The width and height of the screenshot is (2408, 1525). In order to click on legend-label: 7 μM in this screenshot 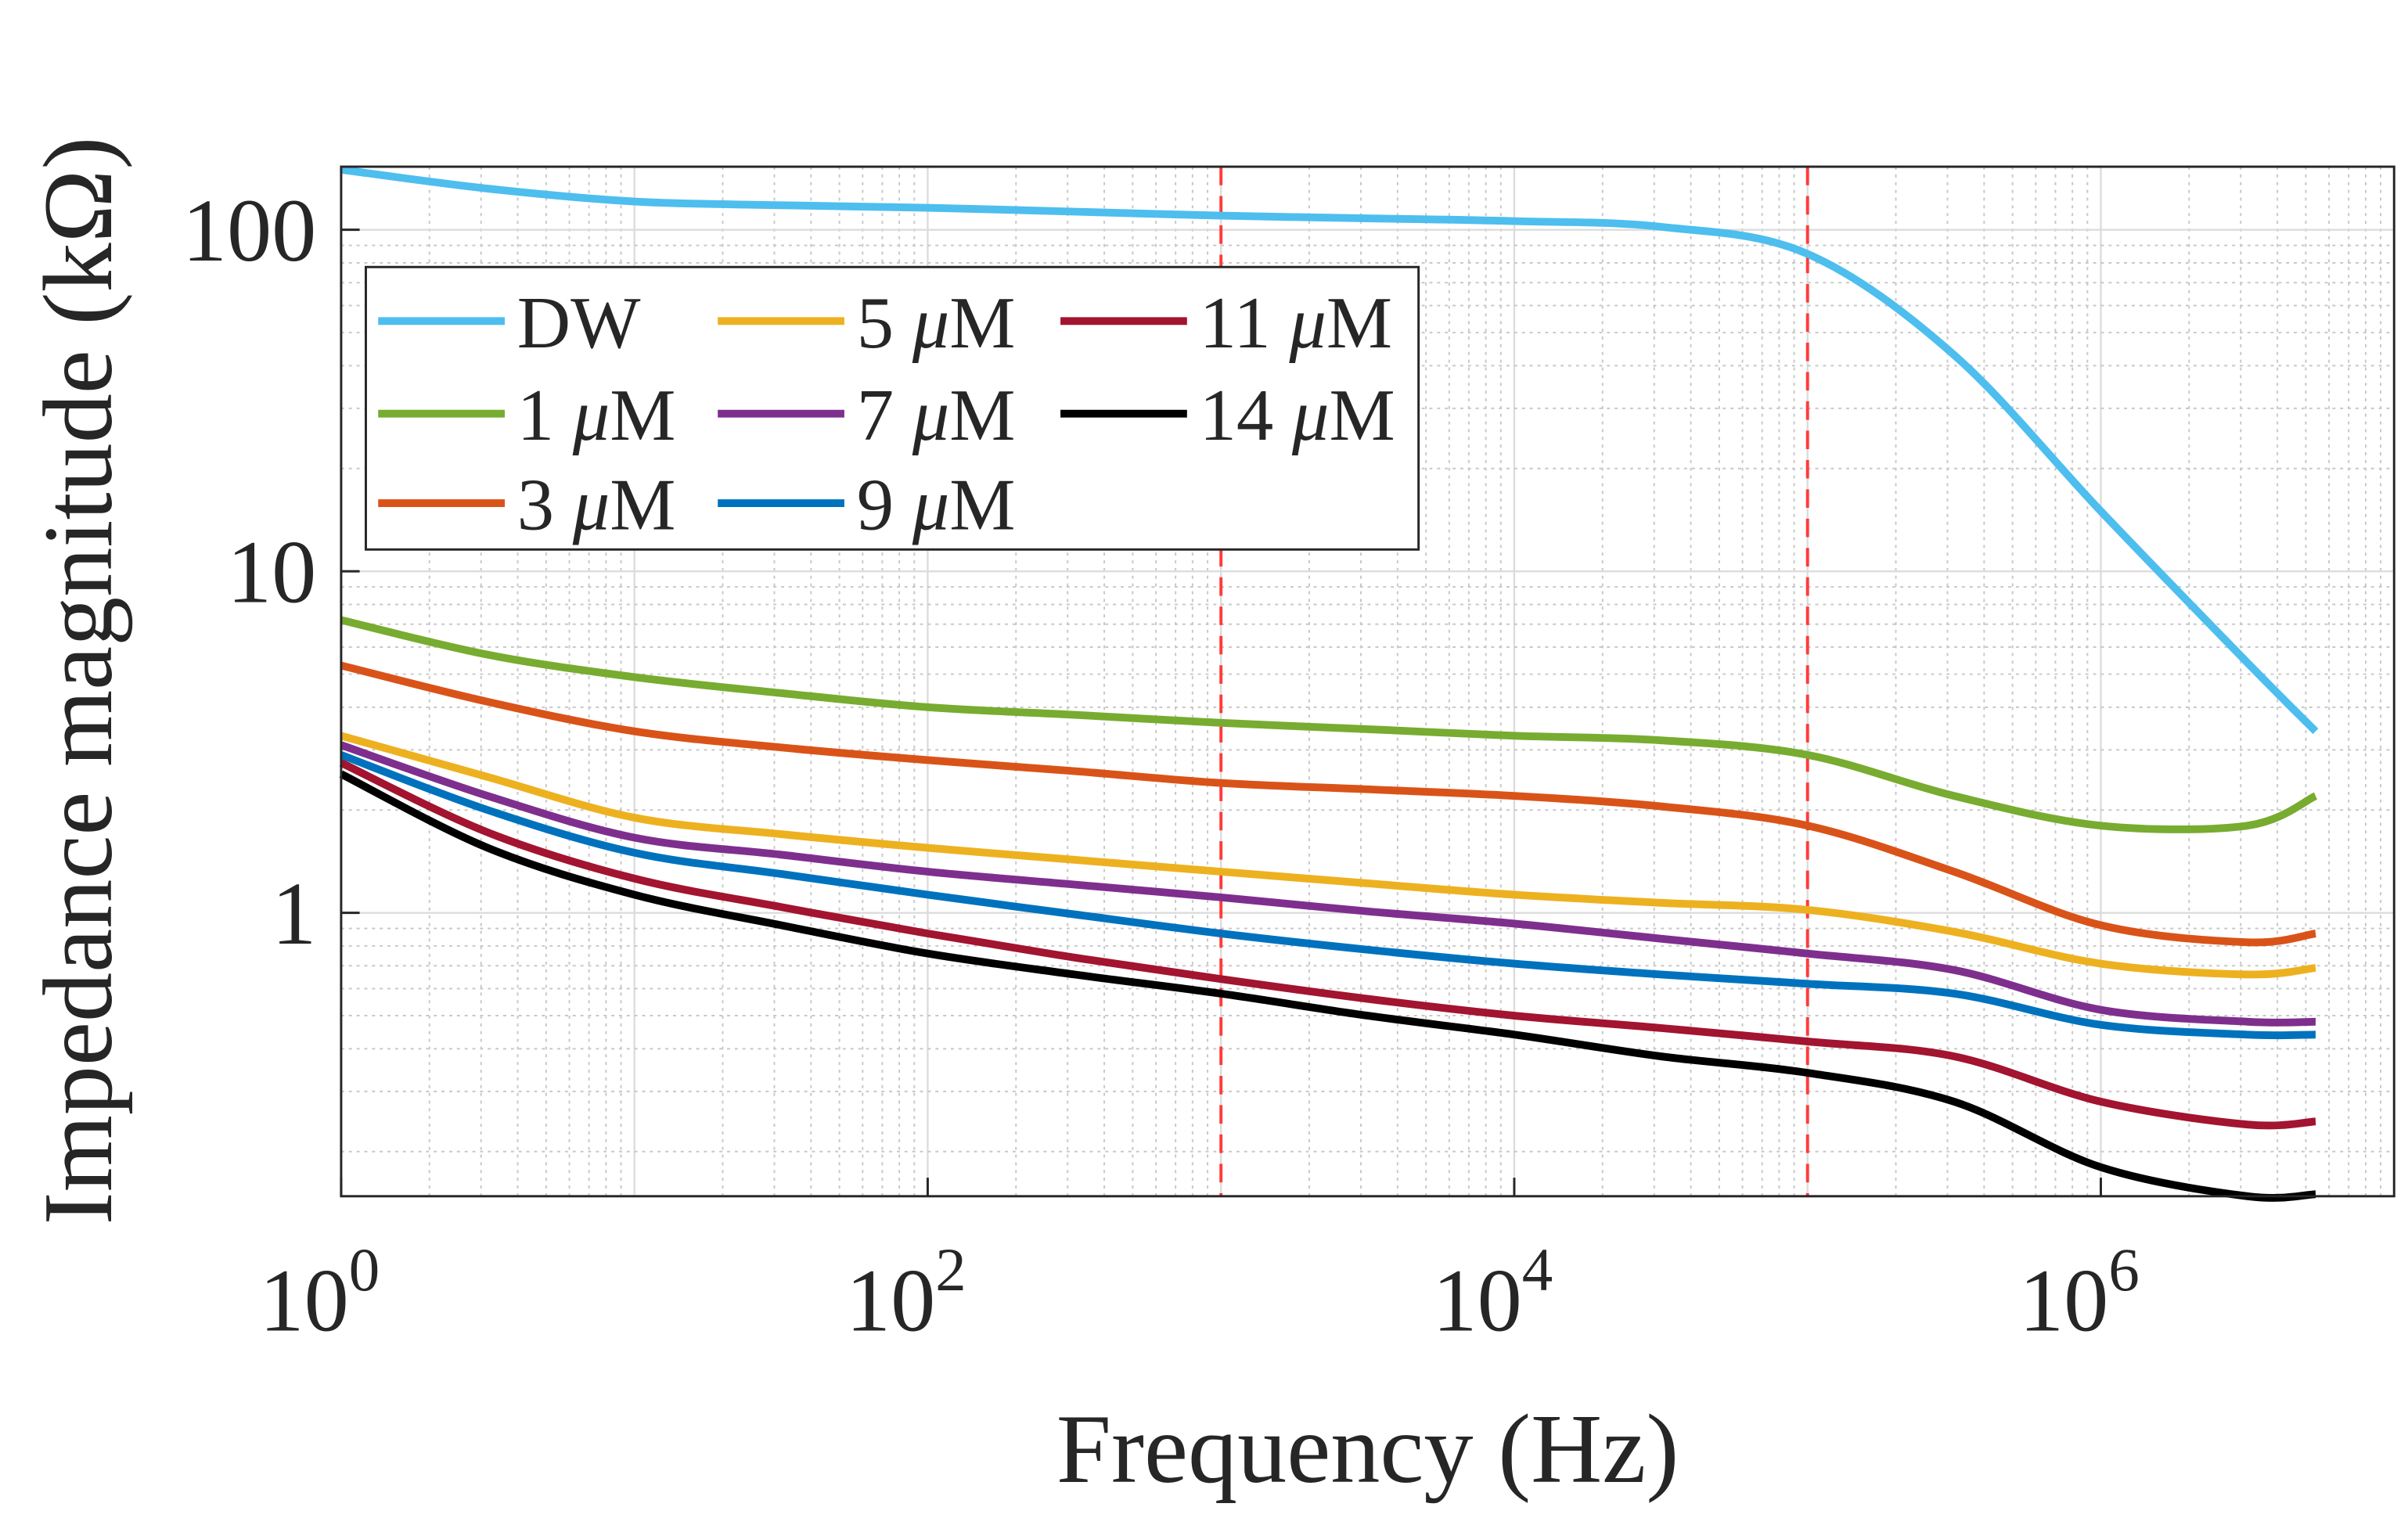, I will do `click(936, 416)`.